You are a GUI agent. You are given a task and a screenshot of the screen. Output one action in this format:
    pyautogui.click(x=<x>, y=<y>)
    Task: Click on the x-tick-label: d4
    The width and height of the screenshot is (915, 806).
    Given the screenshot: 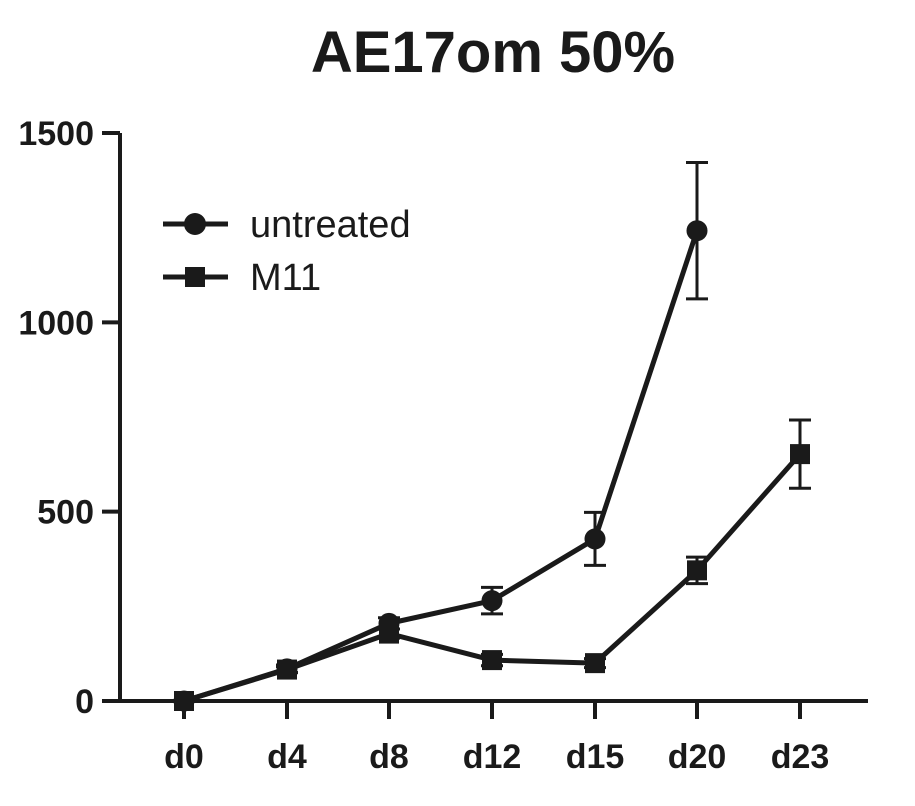 What is the action you would take?
    pyautogui.click(x=287, y=757)
    